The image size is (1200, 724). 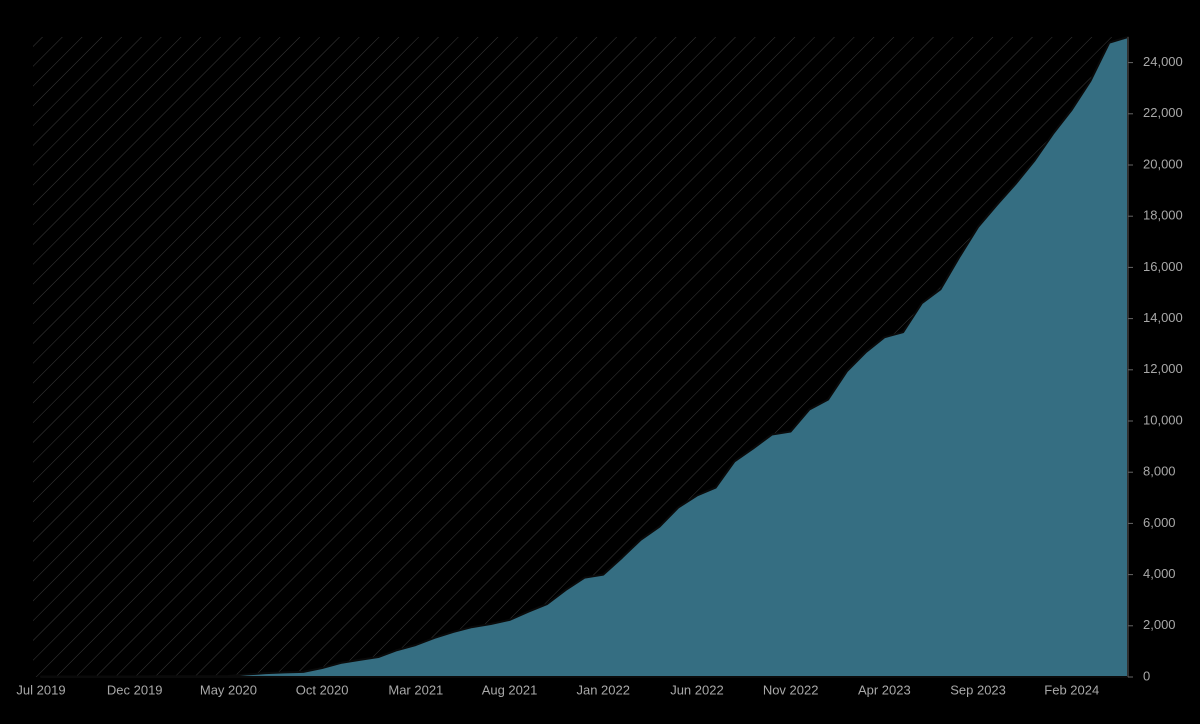 I want to click on x-tick-label: Jun 2022, so click(x=697, y=689).